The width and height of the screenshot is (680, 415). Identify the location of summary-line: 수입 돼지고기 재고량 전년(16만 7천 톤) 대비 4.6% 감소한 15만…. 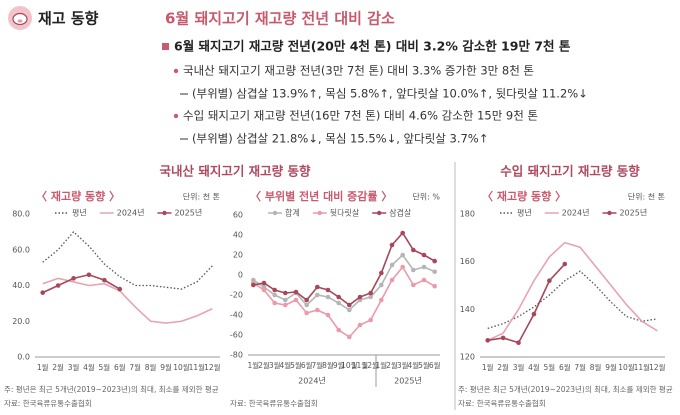
(360, 116).